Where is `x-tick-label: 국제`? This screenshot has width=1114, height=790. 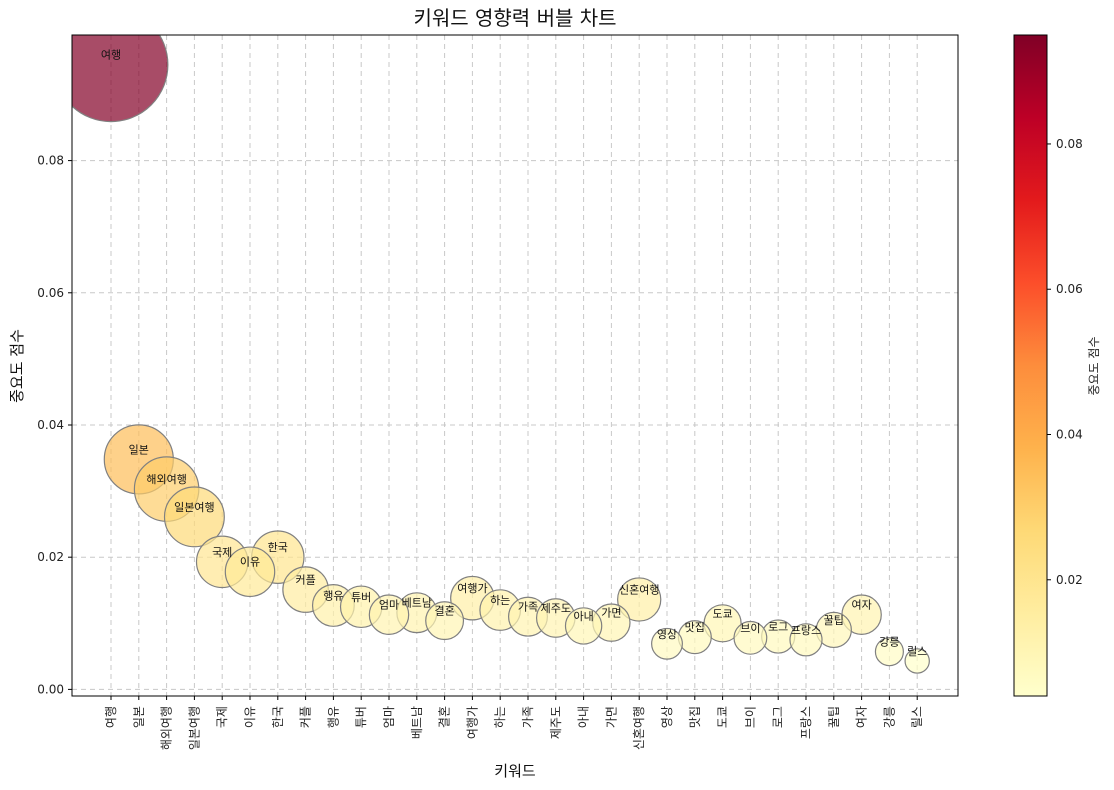
x-tick-label: 국제 is located at coordinates (222, 717).